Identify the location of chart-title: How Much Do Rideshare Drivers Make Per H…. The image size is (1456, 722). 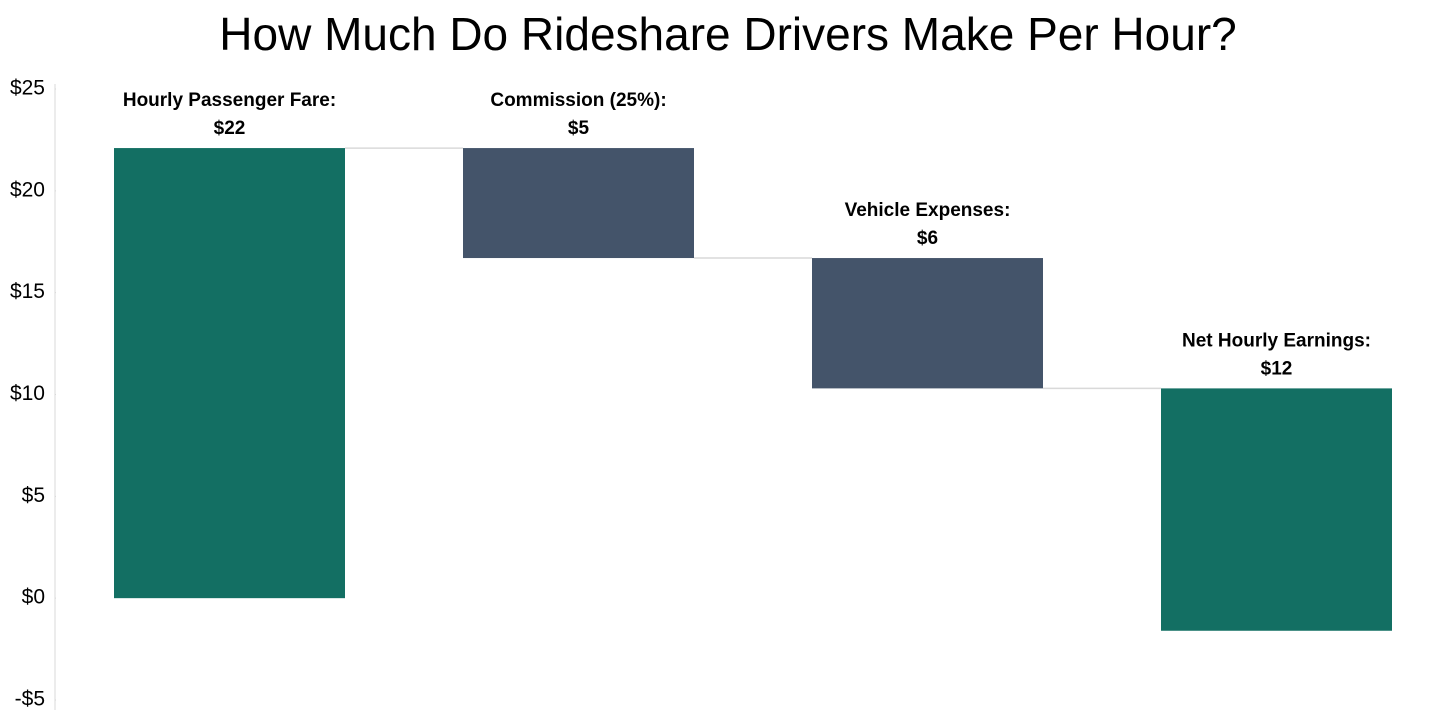
(727, 34).